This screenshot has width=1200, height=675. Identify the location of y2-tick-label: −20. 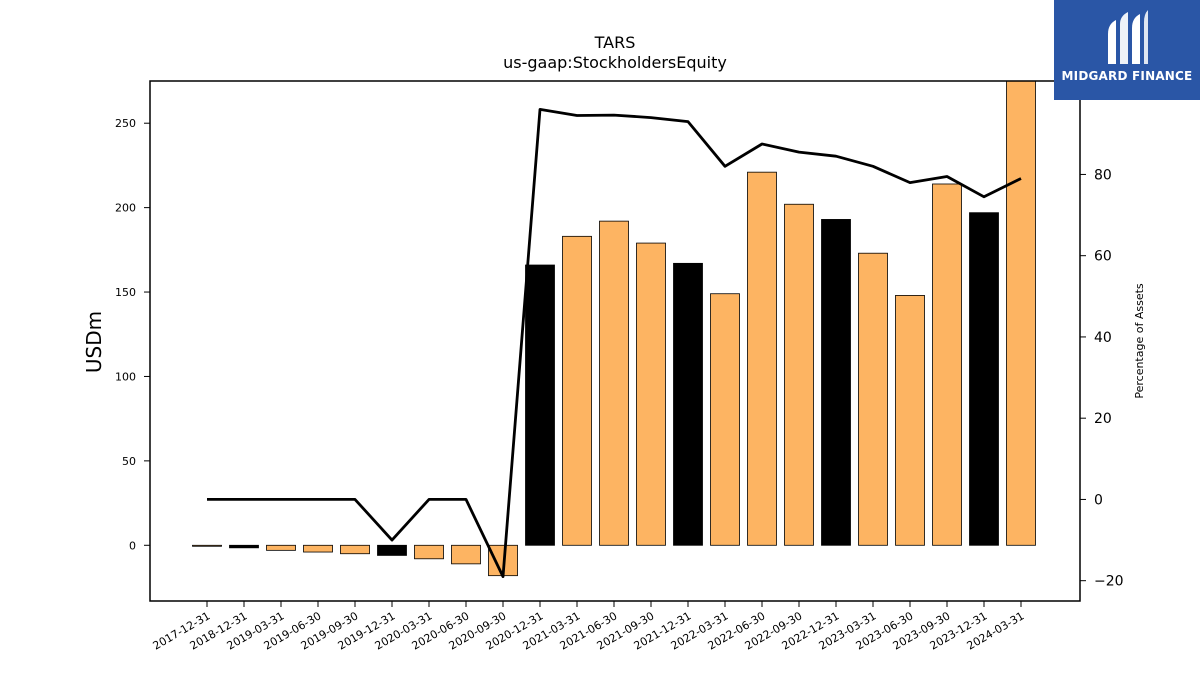
(1109, 582).